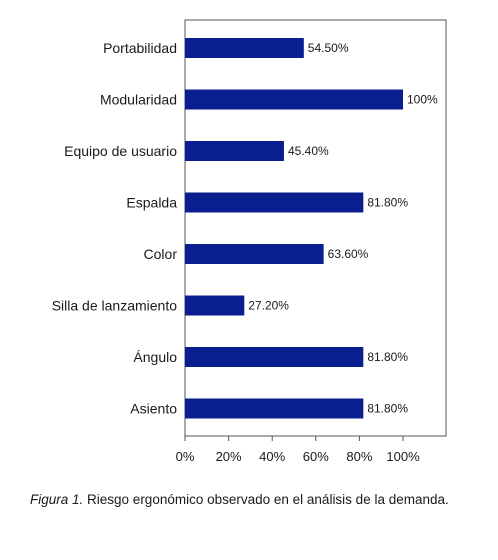 The image size is (498, 560). Describe the element at coordinates (57, 499) in the screenshot. I see `figure-label: Figura 1.` at that location.